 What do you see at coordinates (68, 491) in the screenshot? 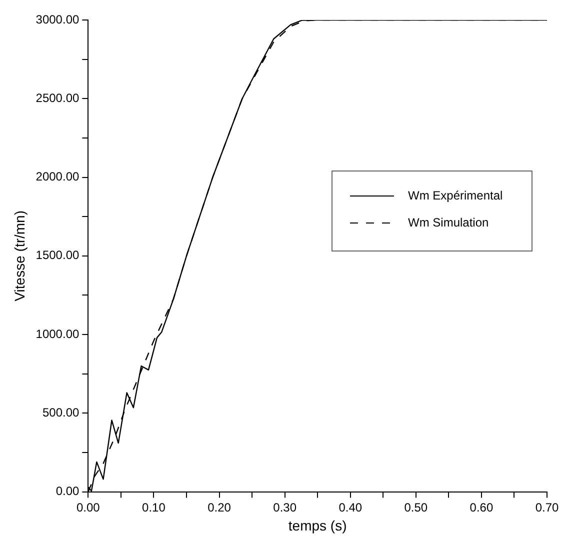
I see `y-tick-label: 0.00` at bounding box center [68, 491].